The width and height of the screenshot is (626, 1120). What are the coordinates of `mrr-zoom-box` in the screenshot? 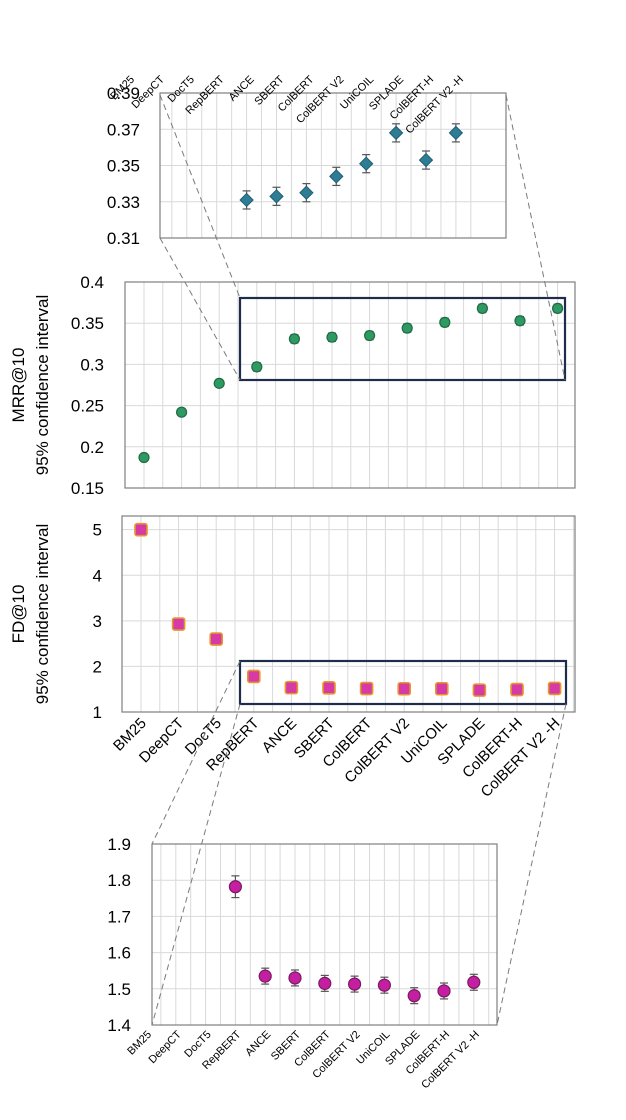 It's located at (402, 339).